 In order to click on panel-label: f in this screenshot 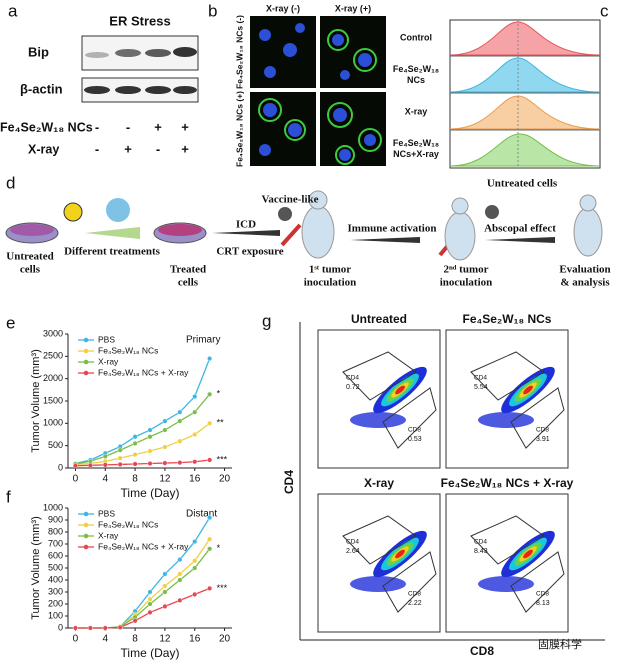, I will do `click(8, 496)`.